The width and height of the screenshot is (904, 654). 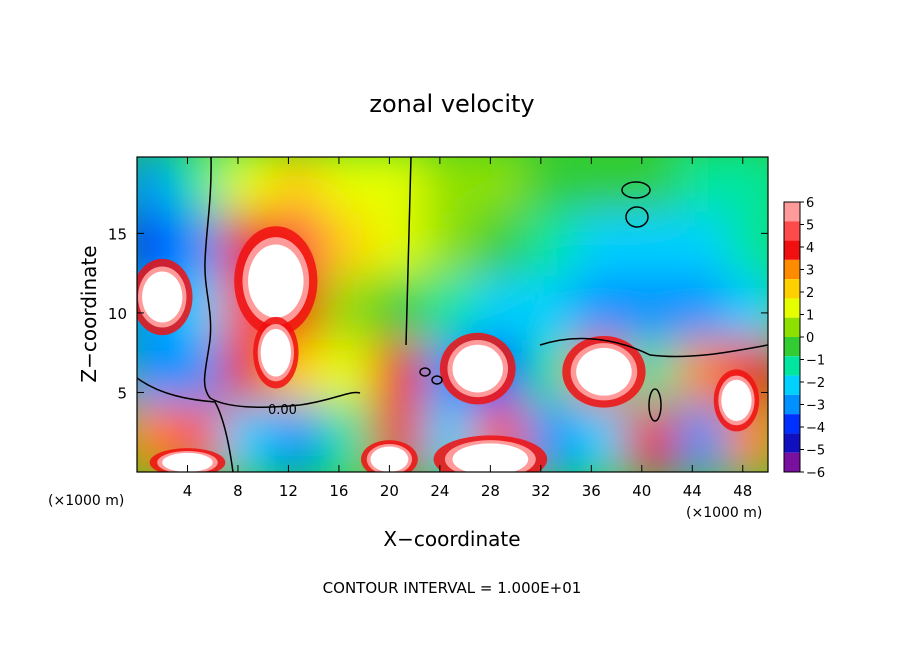 I want to click on zero-contour-left, so click(x=282, y=283).